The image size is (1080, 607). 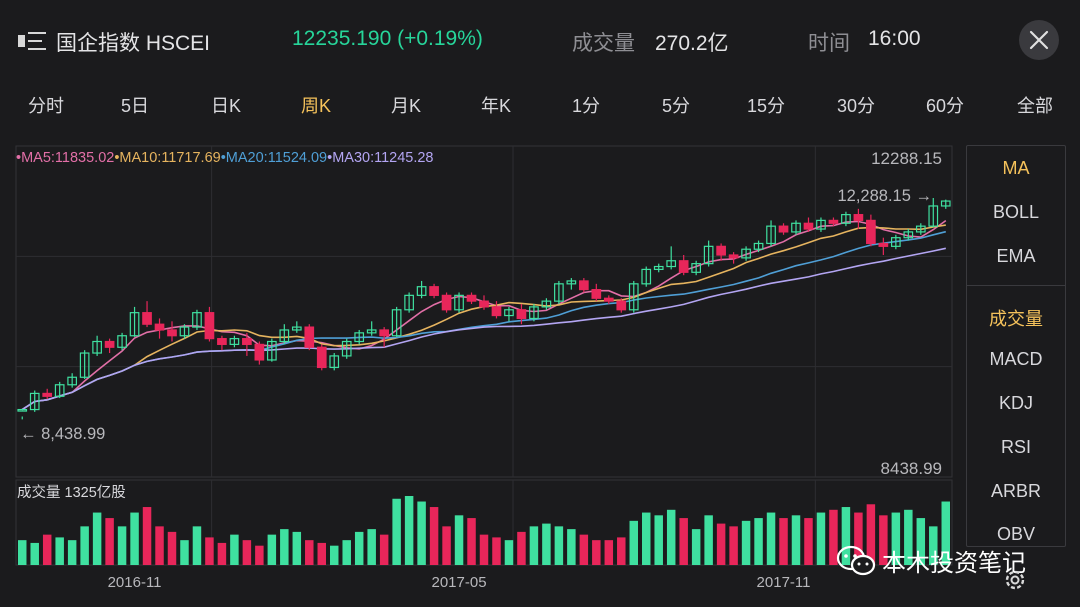 I want to click on tab-8: 15分, so click(x=766, y=106).